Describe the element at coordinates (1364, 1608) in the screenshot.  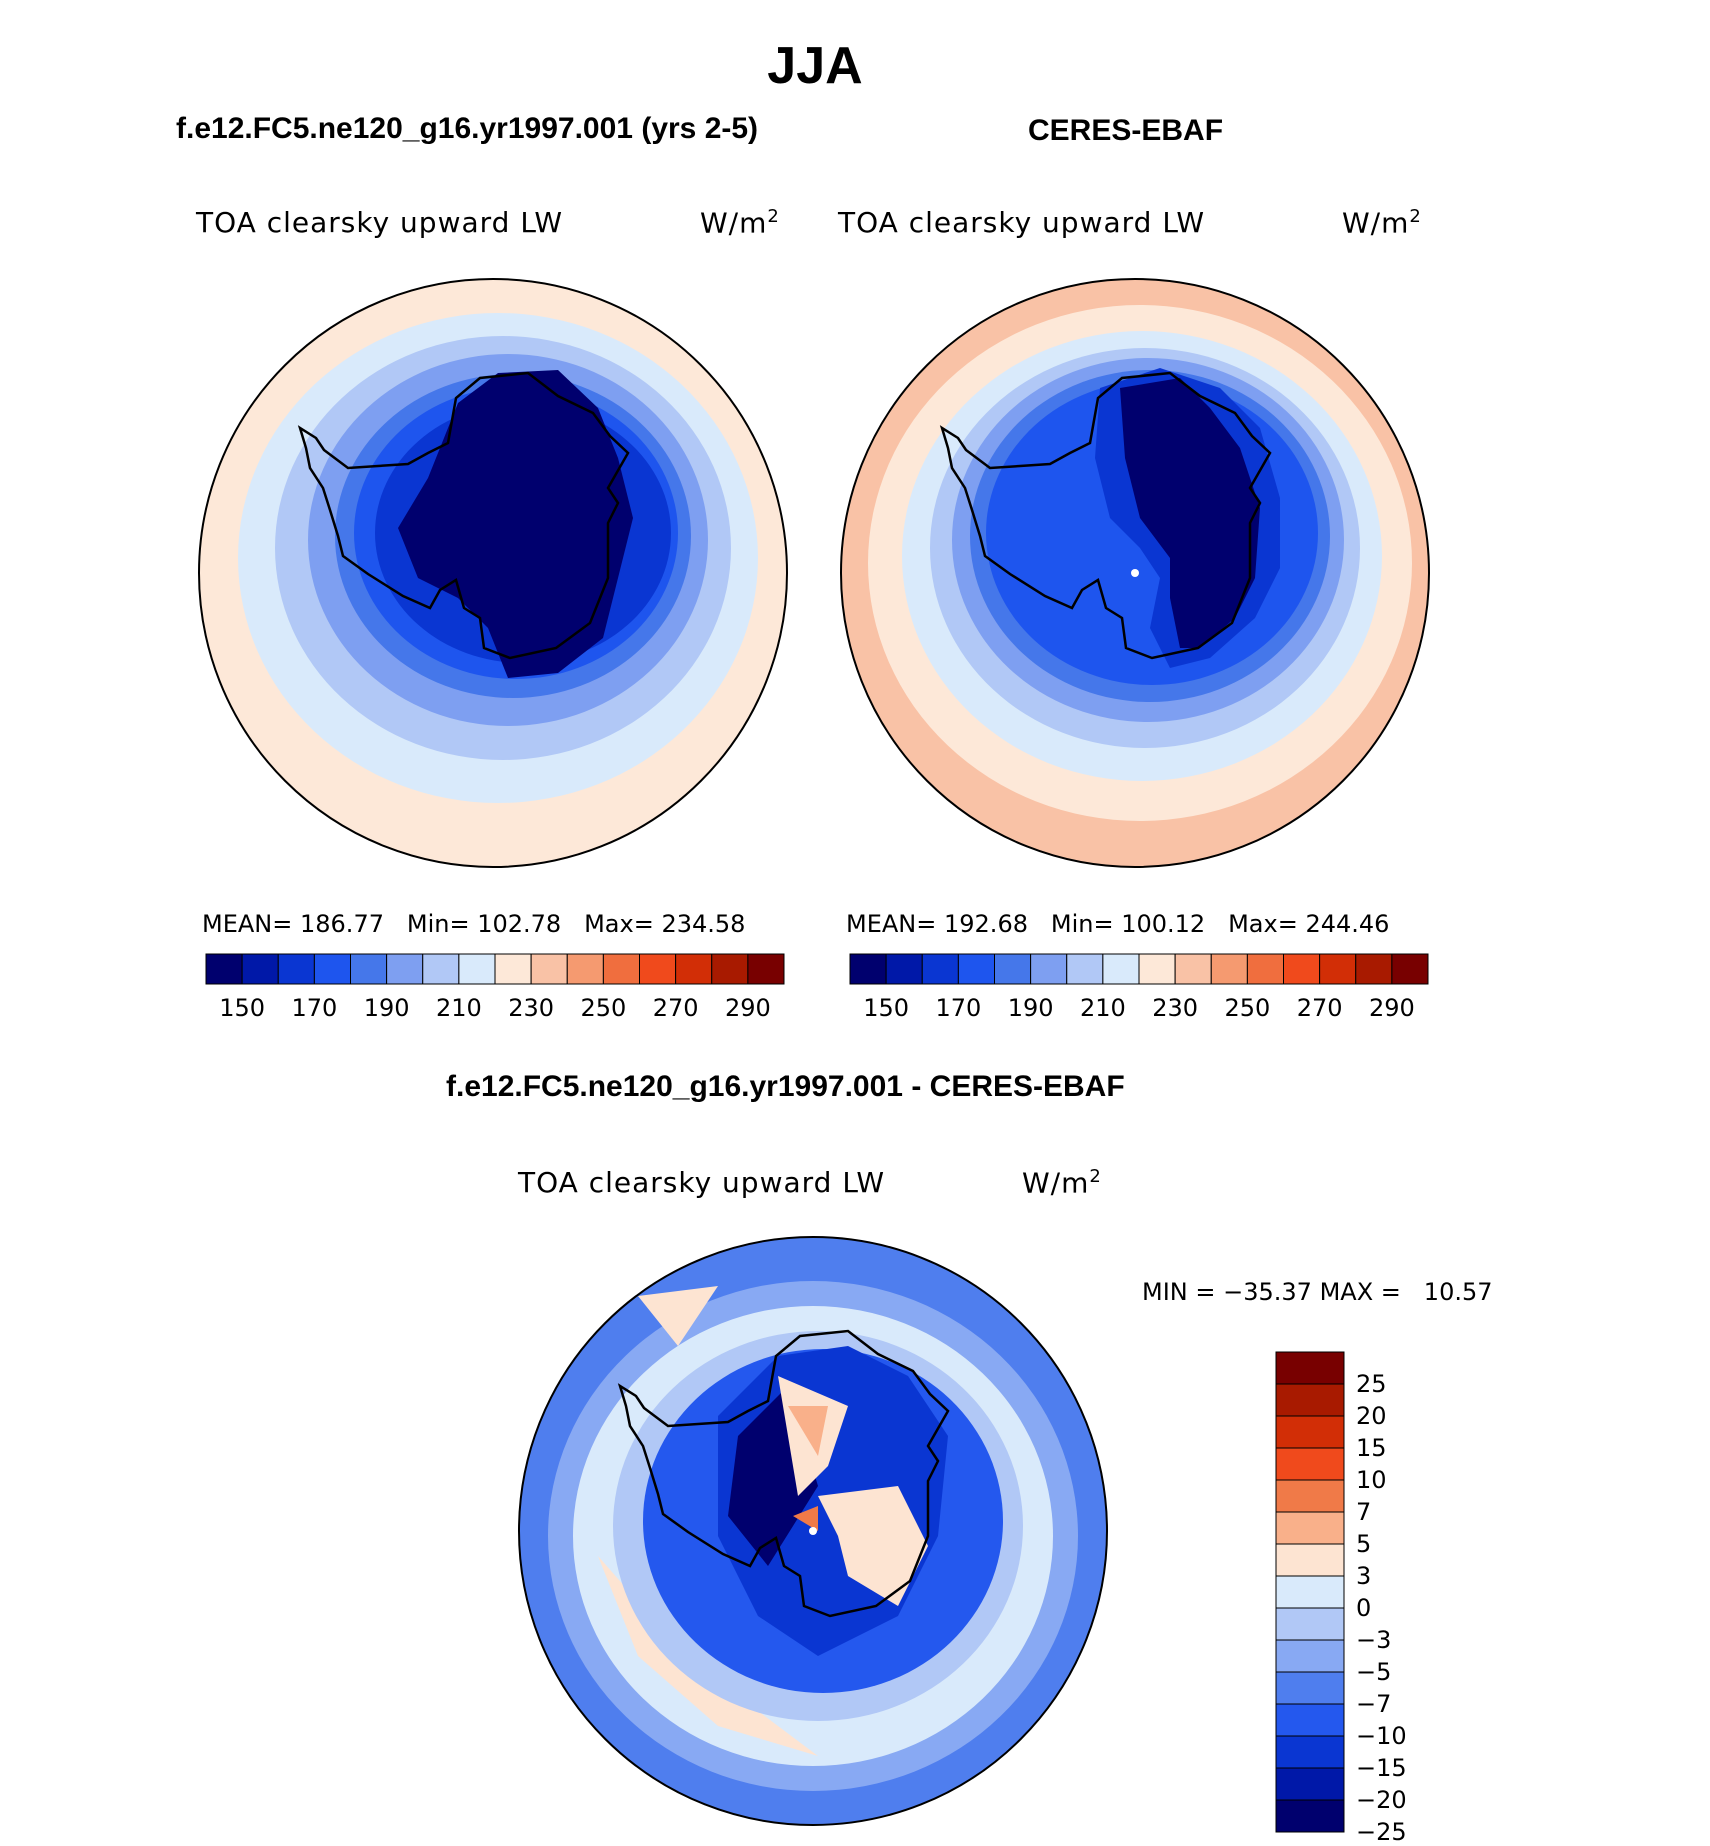
I see `diff-colorbar-tick-label: 0` at that location.